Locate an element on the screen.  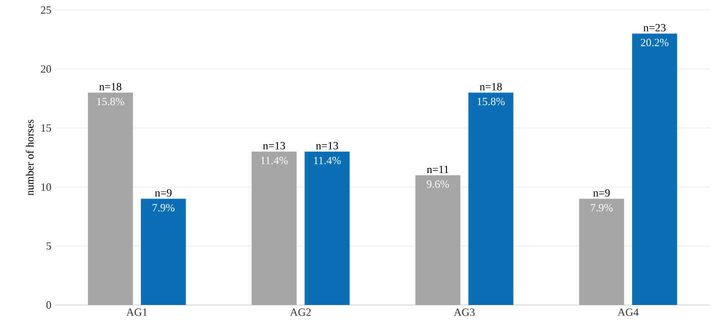
data-label: n=11 is located at coordinates (437, 169).